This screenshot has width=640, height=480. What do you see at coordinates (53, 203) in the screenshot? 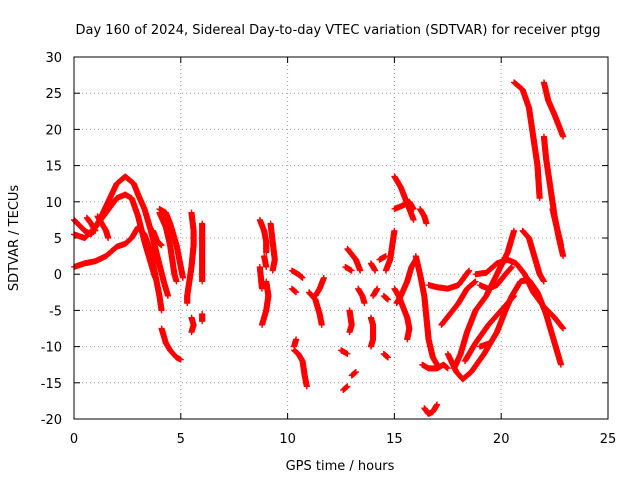
I see `y-tick-label: 10` at bounding box center [53, 203].